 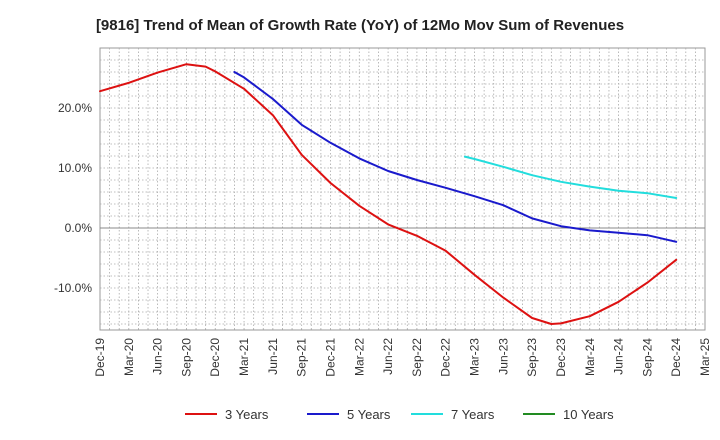 I want to click on x-tick-label: Jun-21, so click(x=273, y=356).